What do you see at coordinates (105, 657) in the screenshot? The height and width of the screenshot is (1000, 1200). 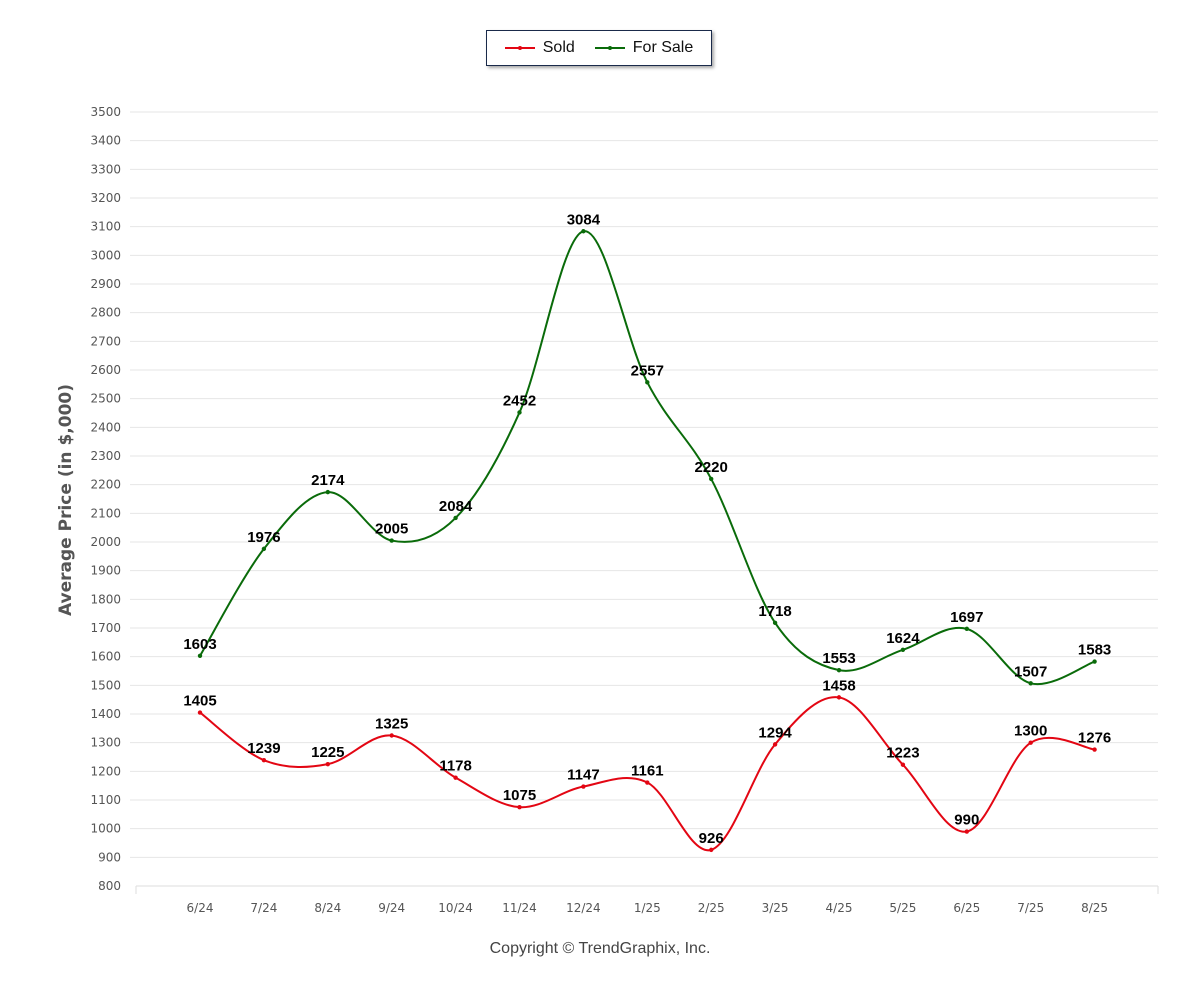 I see `y-tick-label: 1600` at bounding box center [105, 657].